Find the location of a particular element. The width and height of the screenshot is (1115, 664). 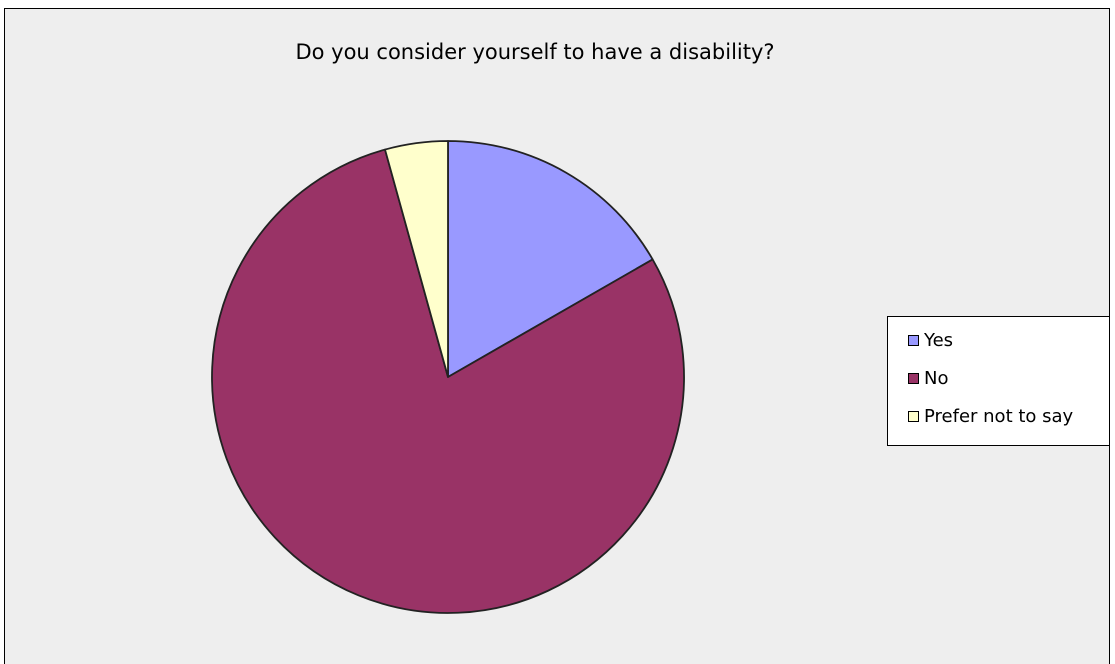

legend-item-no: No is located at coordinates (998, 387).